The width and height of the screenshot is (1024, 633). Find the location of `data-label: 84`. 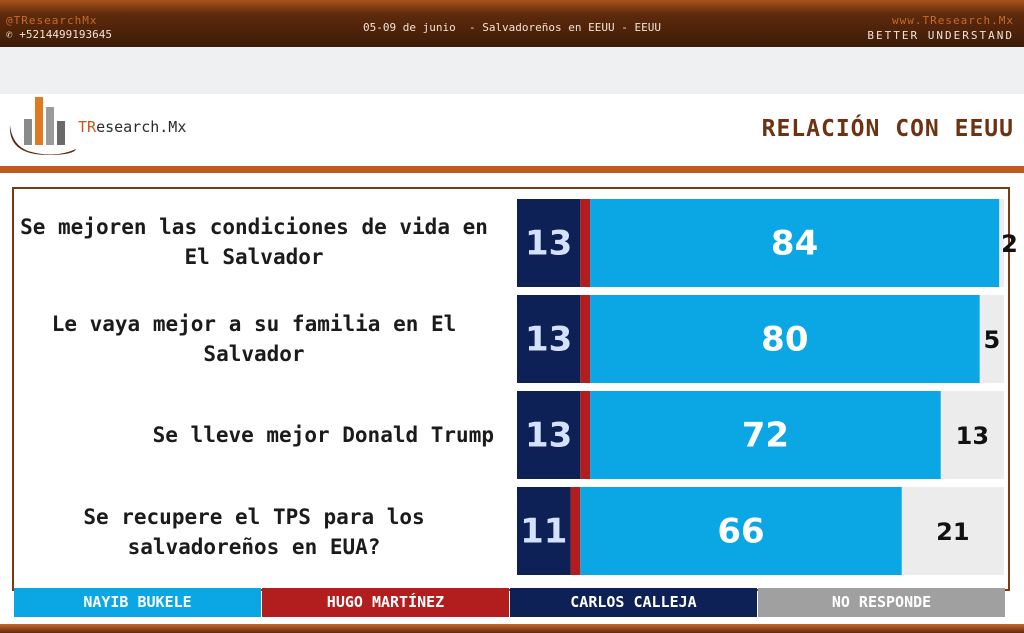

data-label: 84 is located at coordinates (794, 244).